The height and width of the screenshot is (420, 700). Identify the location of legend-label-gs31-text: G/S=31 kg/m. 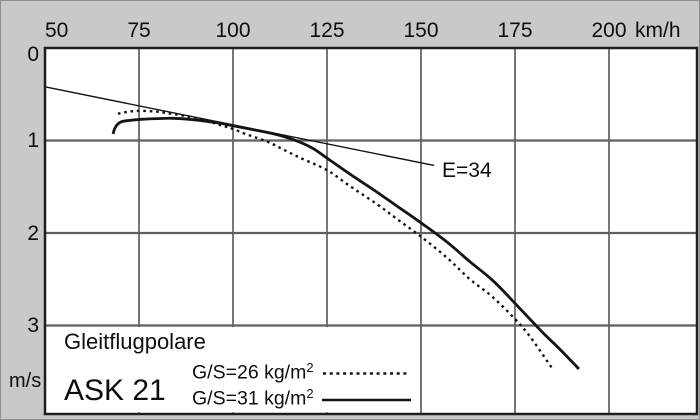
(249, 398).